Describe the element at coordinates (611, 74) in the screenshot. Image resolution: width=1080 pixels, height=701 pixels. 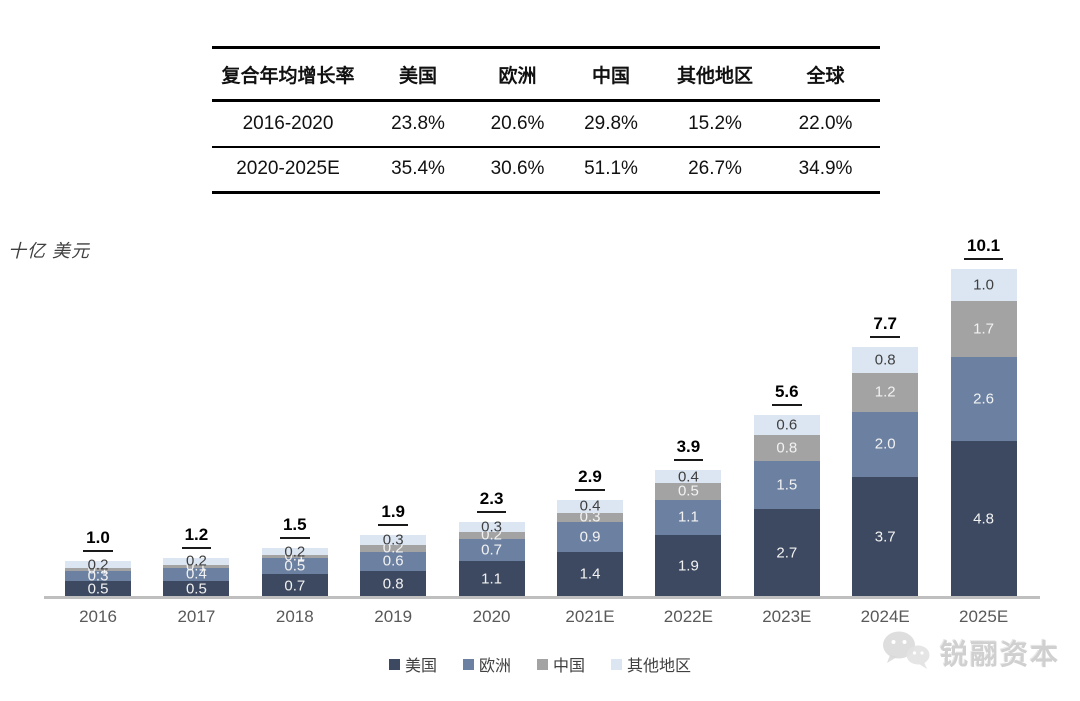
I see `table-header-cell: 中国` at that location.